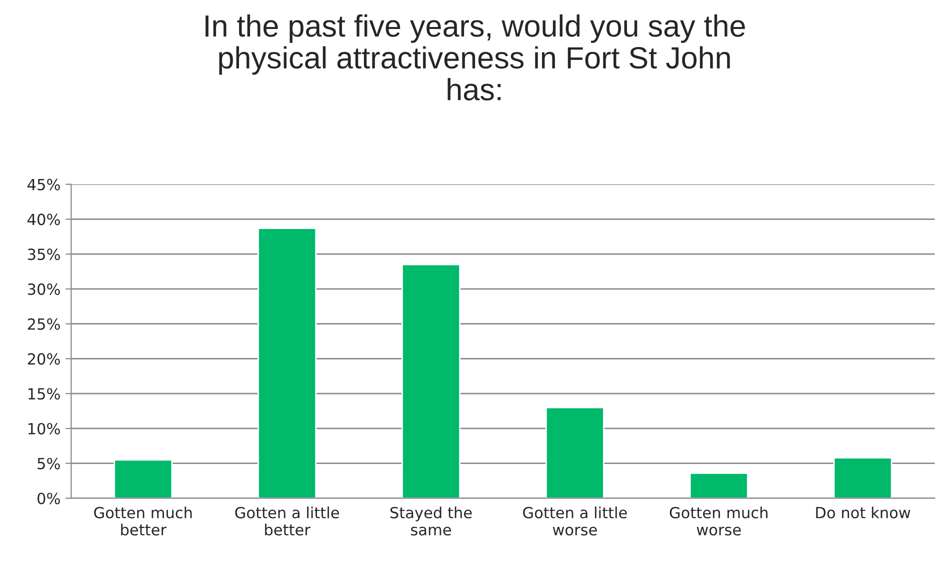  What do you see at coordinates (44, 254) in the screenshot?
I see `y-tick-label: 35%` at bounding box center [44, 254].